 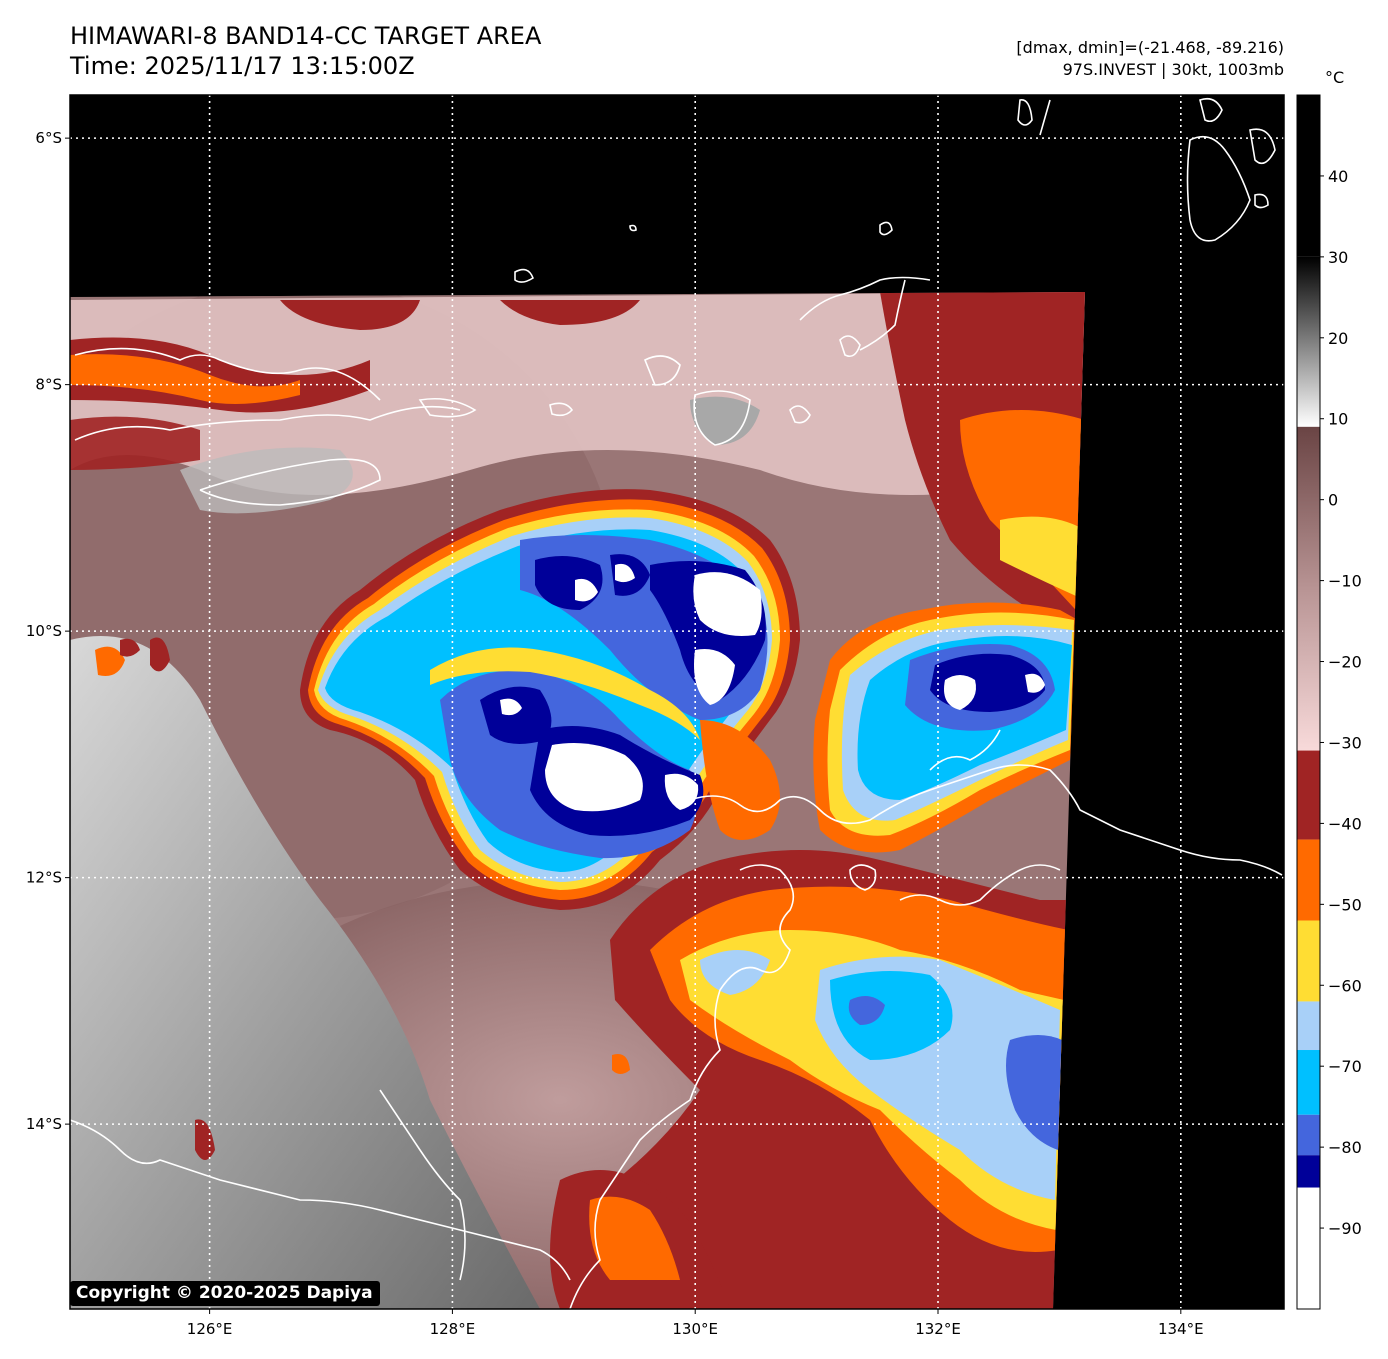 I want to click on colorbar-tick-label: 30, so click(x=1338, y=257).